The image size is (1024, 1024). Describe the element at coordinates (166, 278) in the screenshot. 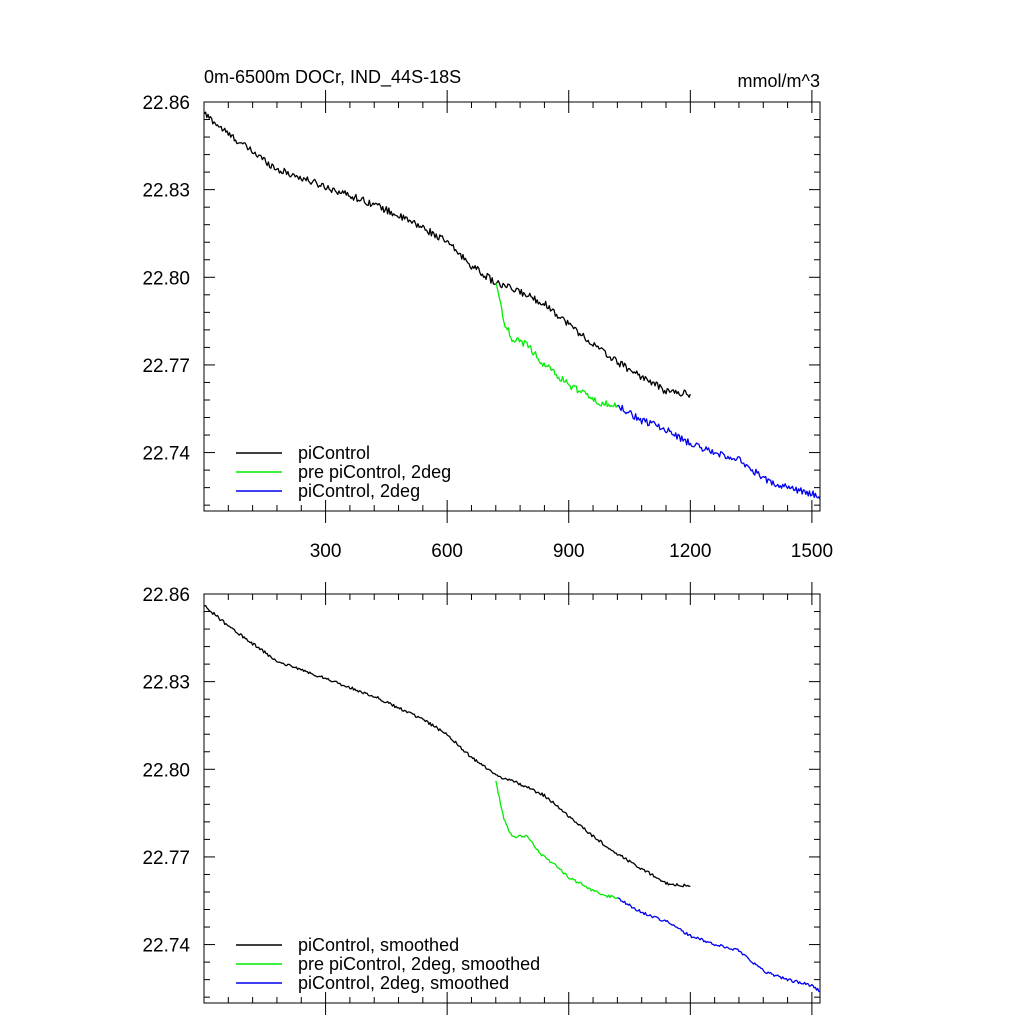

I see `top-y-tick-label: 22.80` at that location.